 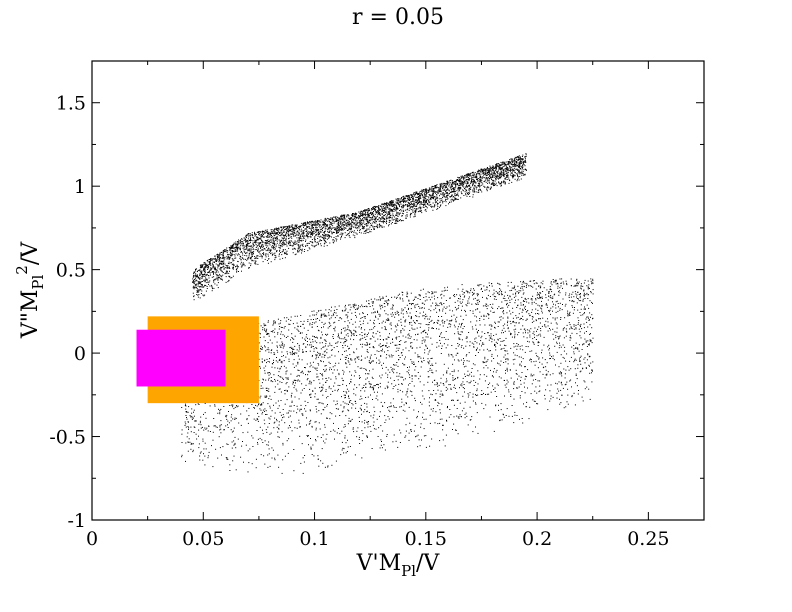 I want to click on y-axis-label-tail: /V, so click(x=30, y=253).